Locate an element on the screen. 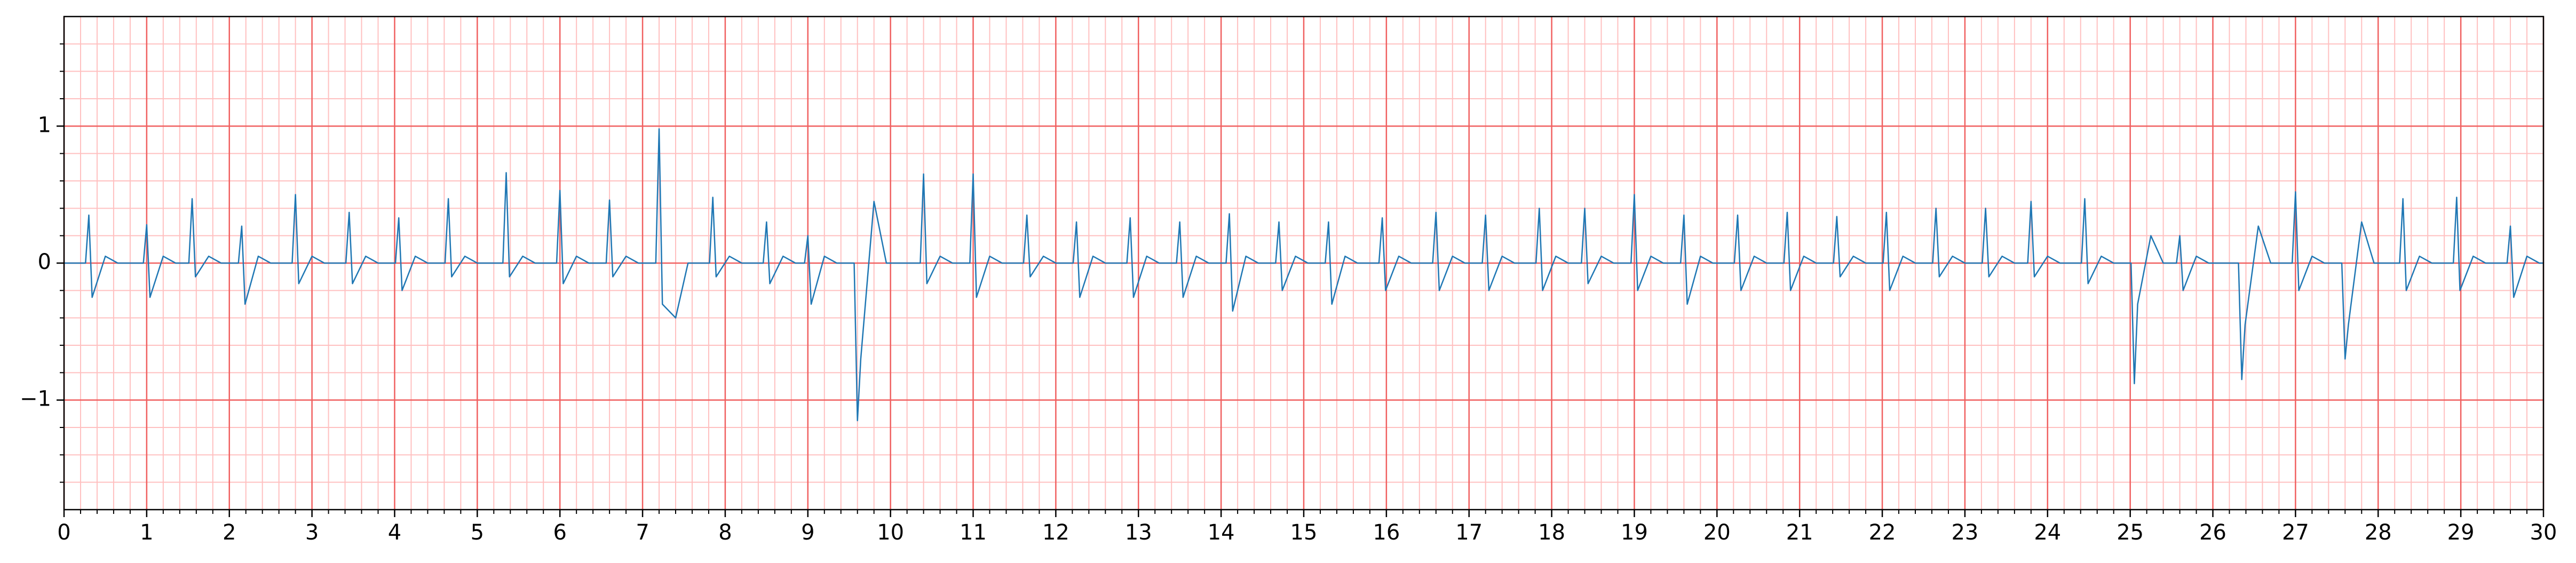  x-tick-label: 5 is located at coordinates (477, 532).